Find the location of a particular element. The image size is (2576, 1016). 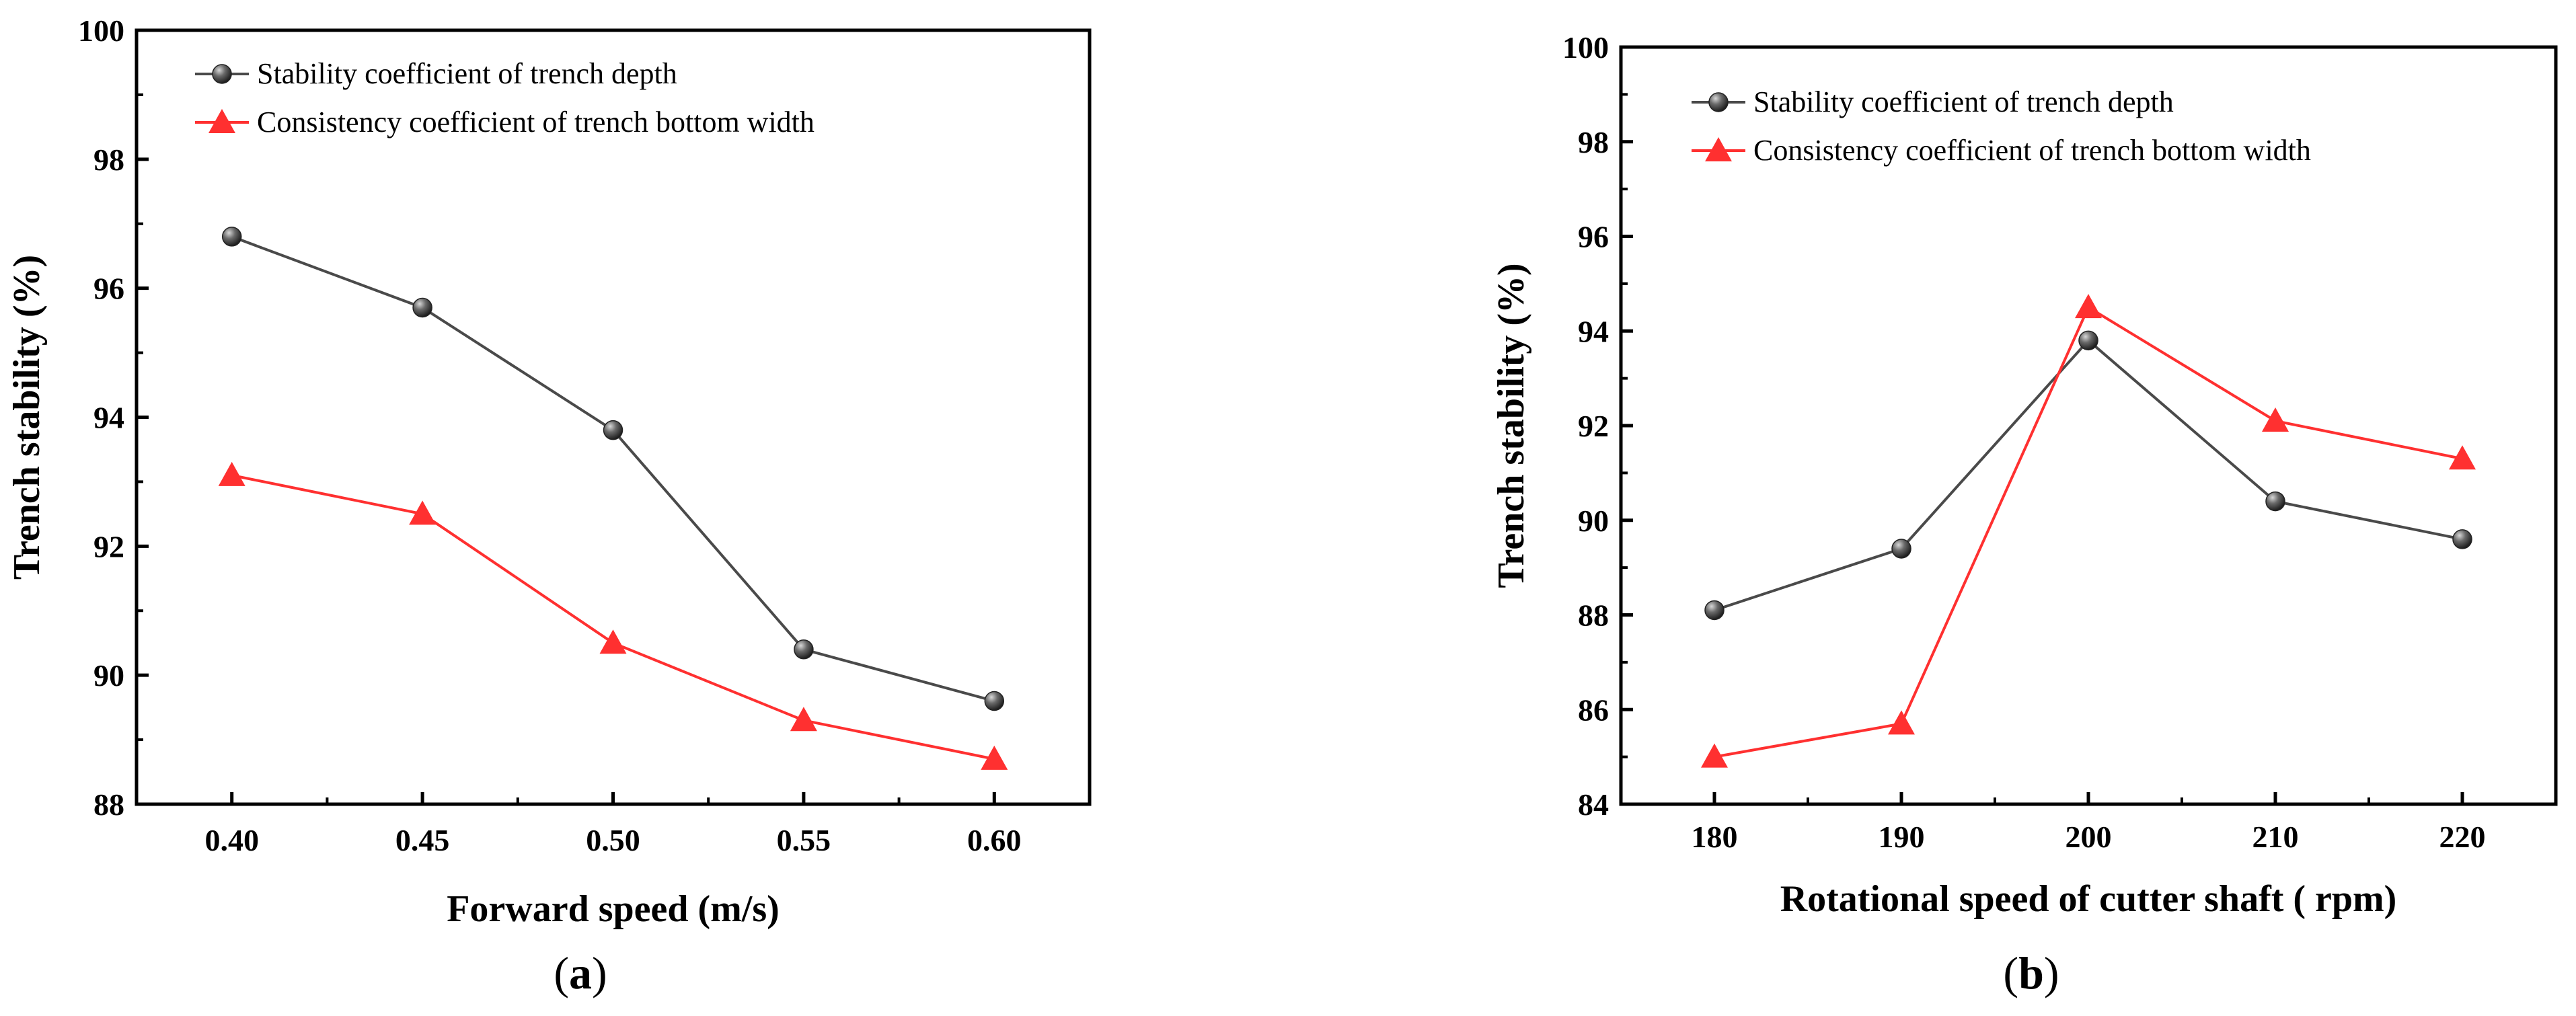

y-tick-label: 86 is located at coordinates (1593, 710).